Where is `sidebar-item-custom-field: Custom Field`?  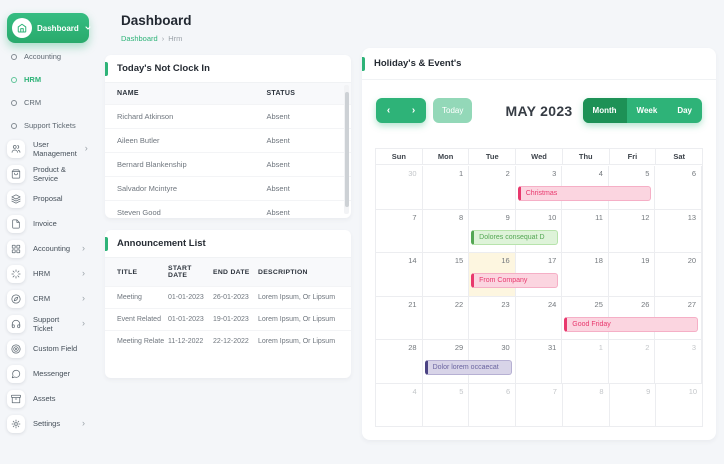
sidebar-item-custom-field: Custom Field is located at coordinates (47, 348).